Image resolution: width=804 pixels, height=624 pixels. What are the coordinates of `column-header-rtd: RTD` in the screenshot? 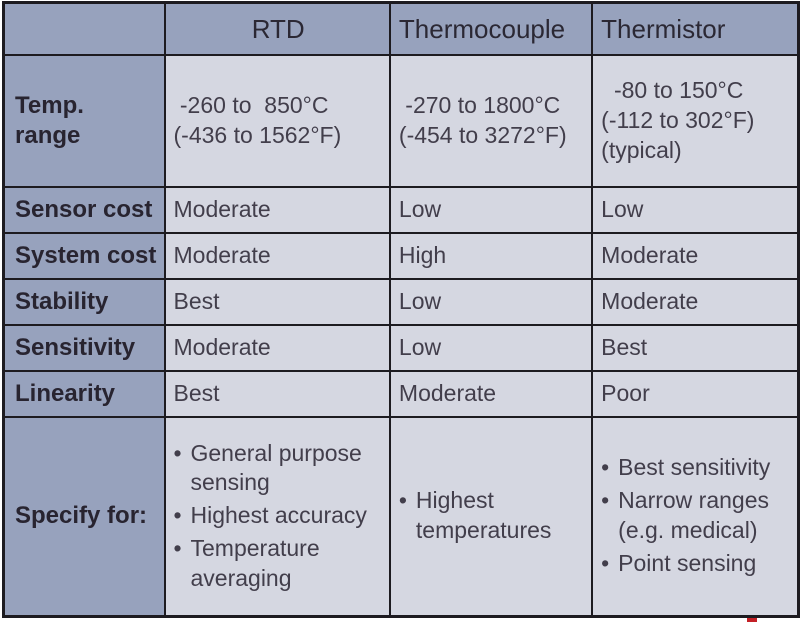 It's located at (277, 29).